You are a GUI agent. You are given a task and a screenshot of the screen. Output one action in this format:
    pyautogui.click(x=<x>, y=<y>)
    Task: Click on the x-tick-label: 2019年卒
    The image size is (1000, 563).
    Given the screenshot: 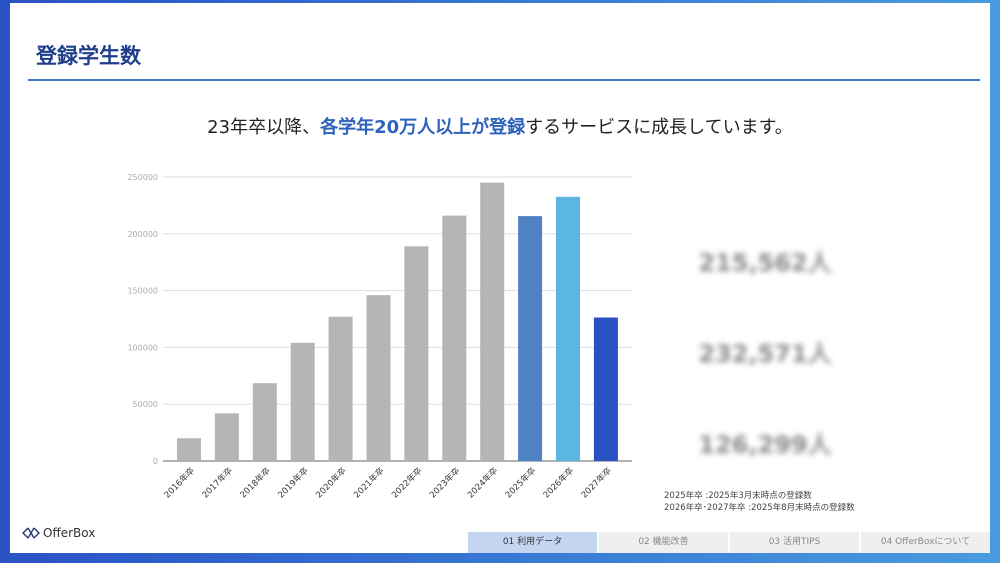 What is the action you would take?
    pyautogui.click(x=293, y=482)
    